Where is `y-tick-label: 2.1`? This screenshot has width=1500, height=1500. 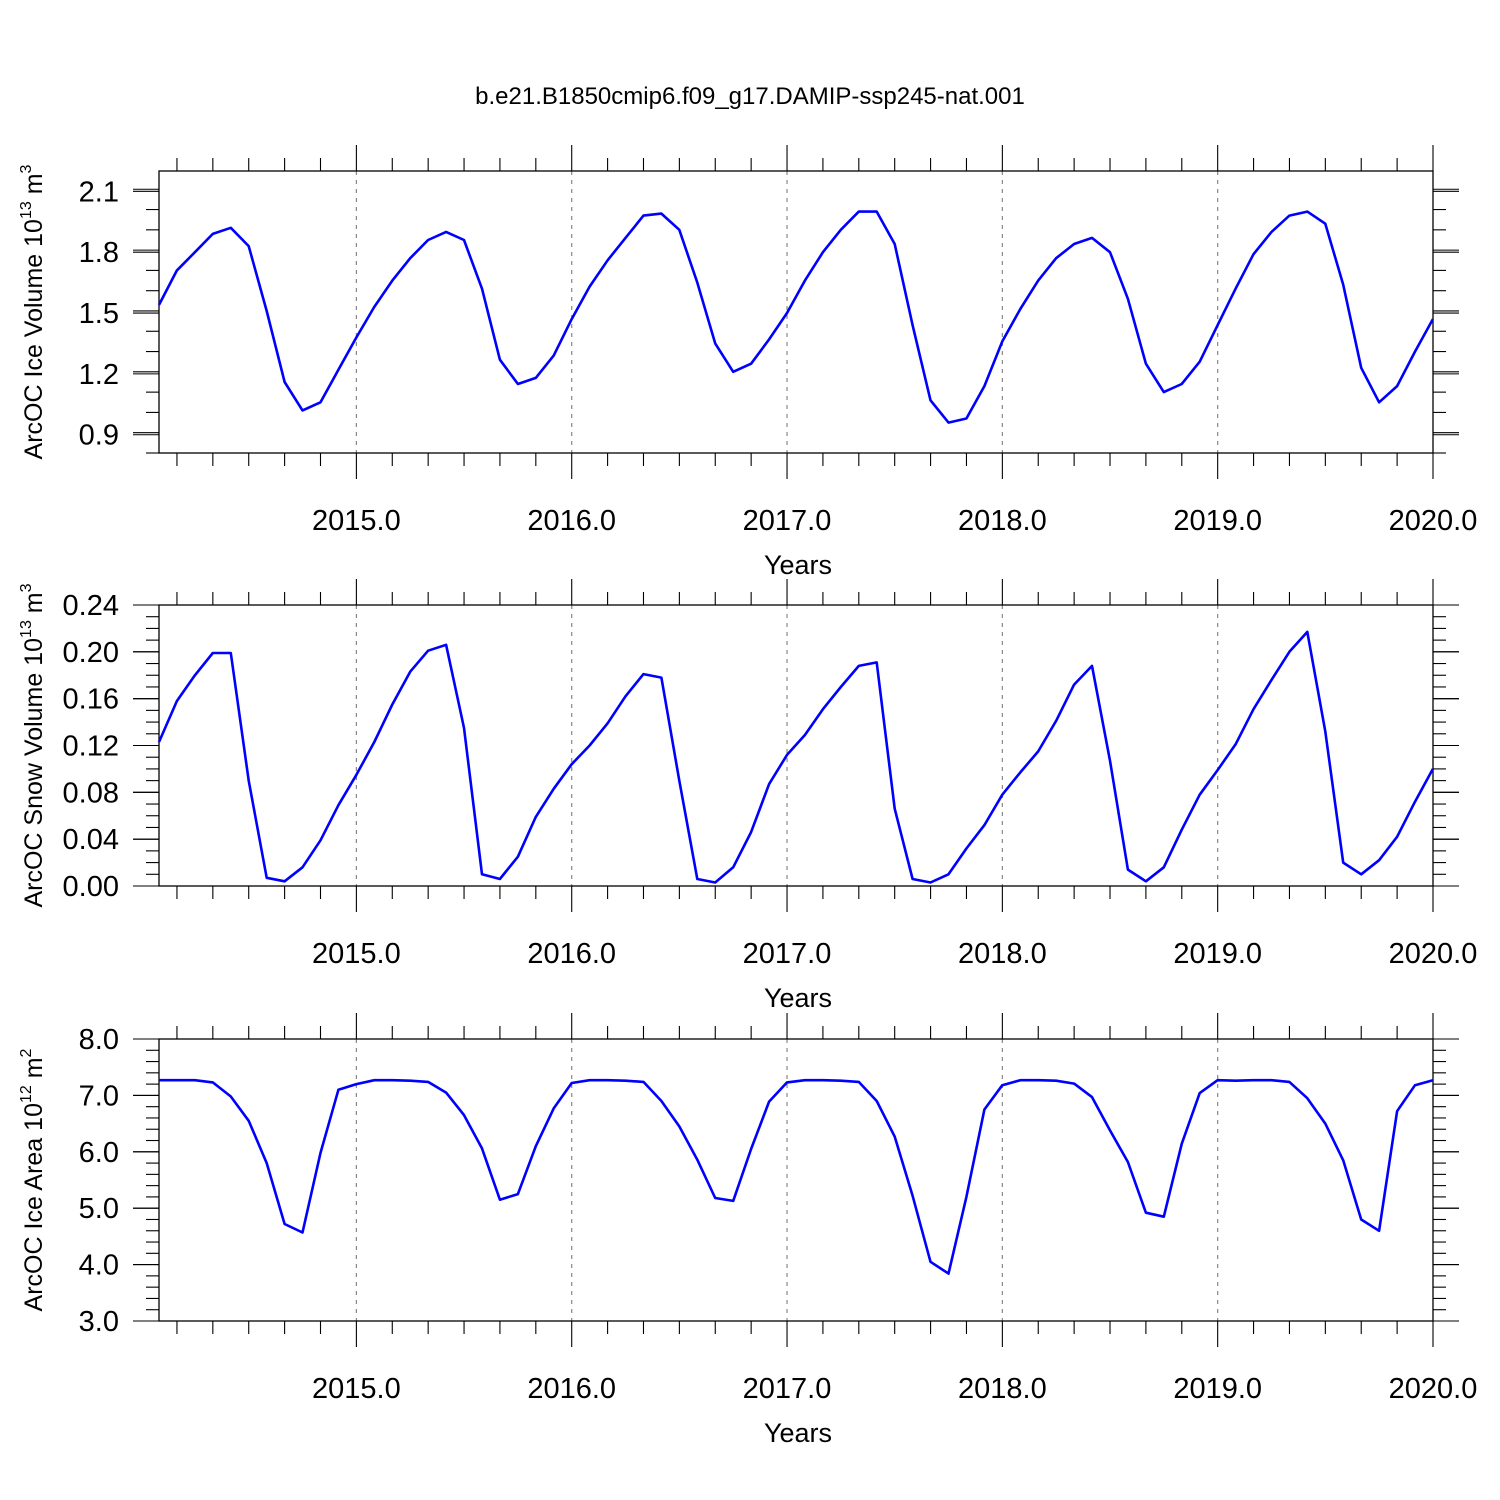
y-tick-label: 2.1 is located at coordinates (99, 192).